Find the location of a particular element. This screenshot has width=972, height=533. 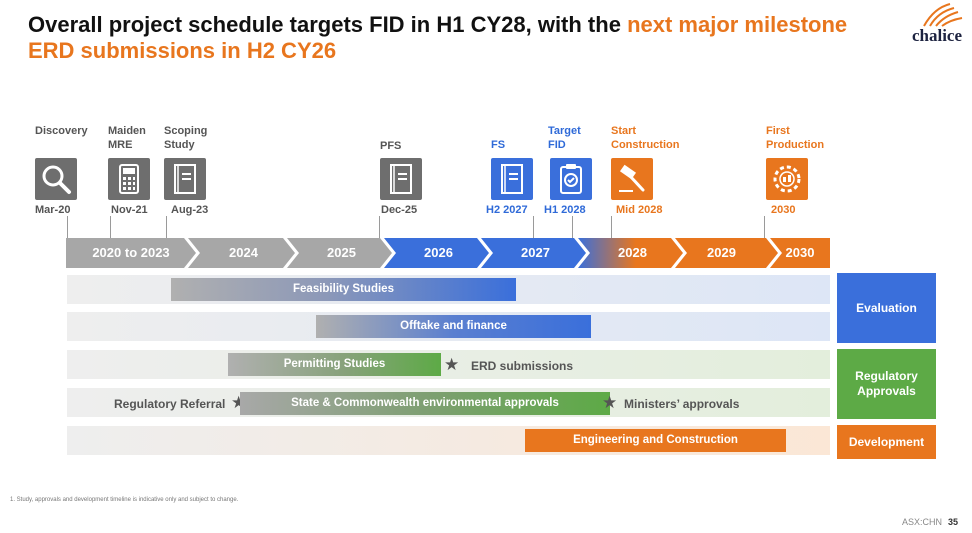

year-segment: 2028 is located at coordinates (632, 252).